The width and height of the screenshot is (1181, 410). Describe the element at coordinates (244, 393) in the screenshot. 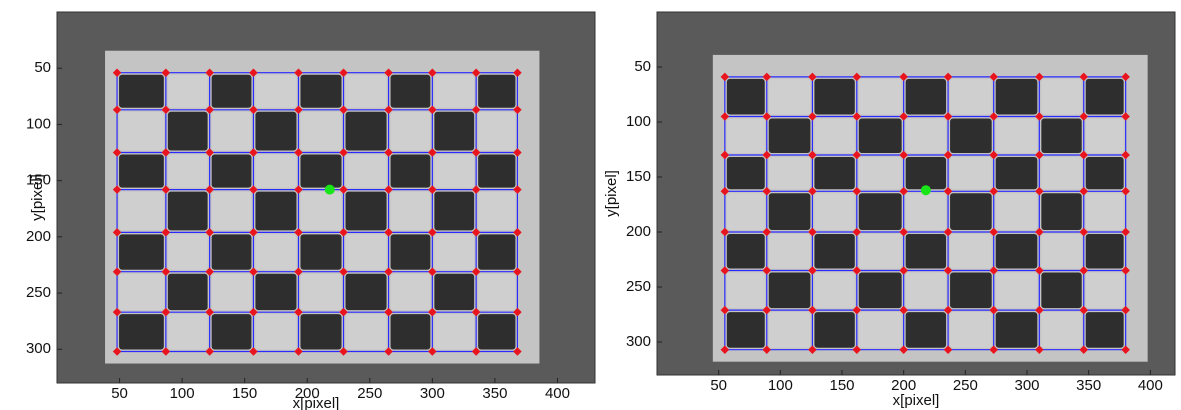

I see `x-tick-label: 150` at that location.